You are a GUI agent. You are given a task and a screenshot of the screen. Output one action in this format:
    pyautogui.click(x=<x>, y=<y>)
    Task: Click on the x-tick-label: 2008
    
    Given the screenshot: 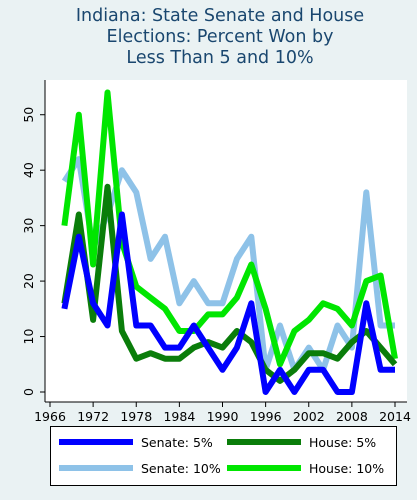 What is the action you would take?
    pyautogui.click(x=352, y=416)
    